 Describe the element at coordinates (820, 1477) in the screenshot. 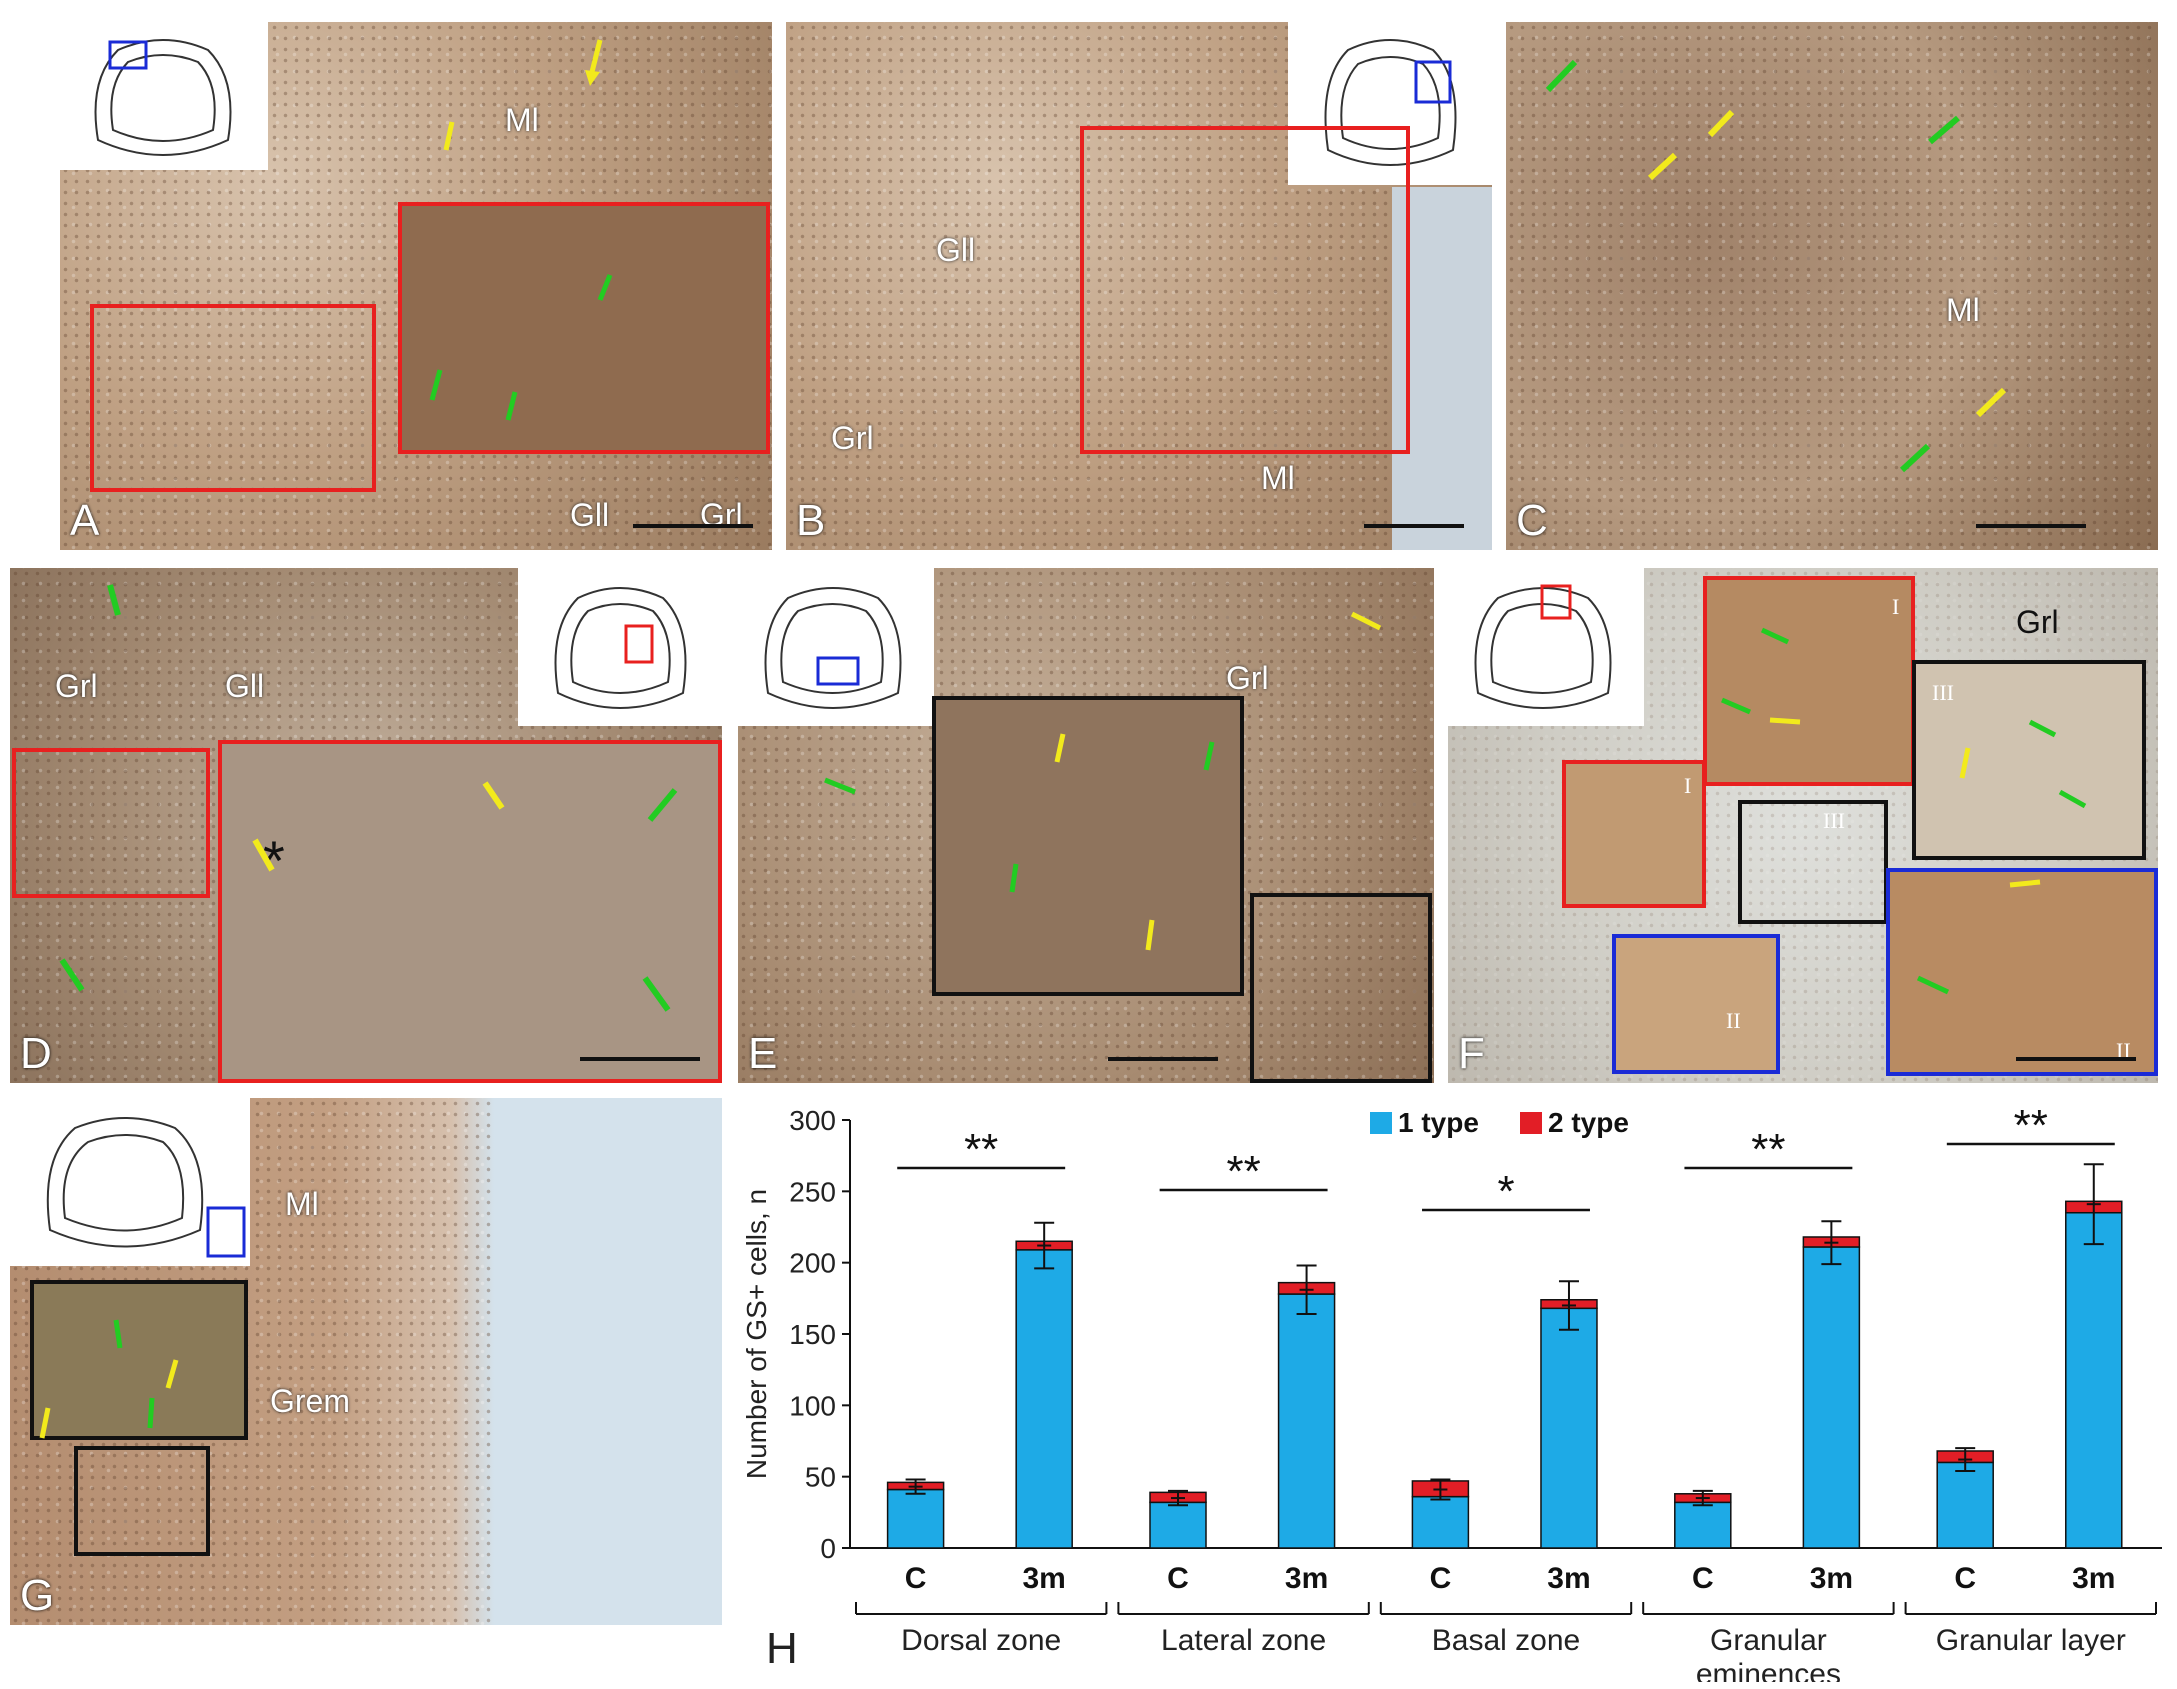

I see `y-tick-label: 50` at that location.